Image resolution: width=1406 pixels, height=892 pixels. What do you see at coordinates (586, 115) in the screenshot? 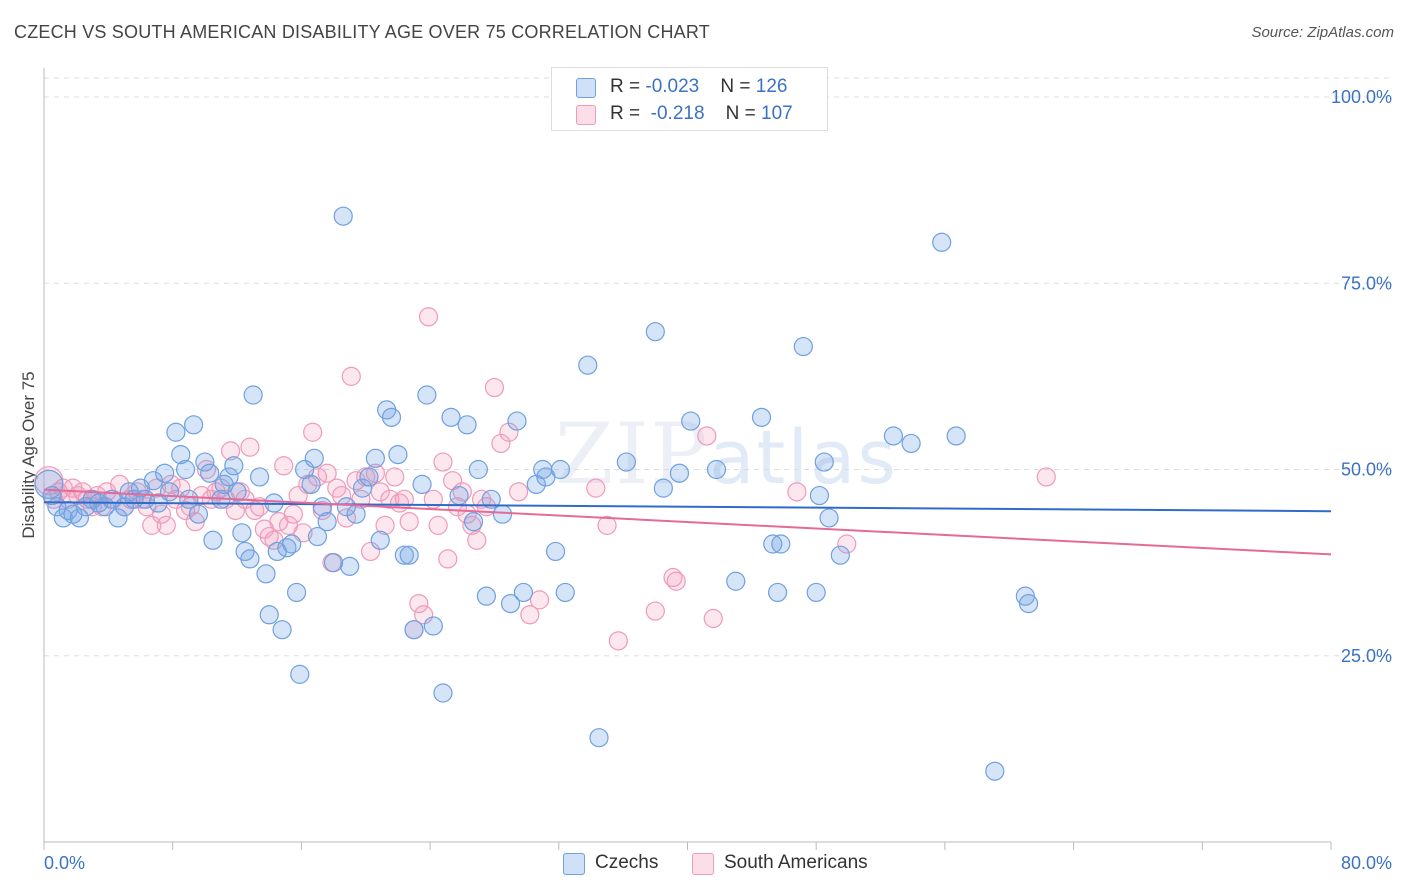
I see `legend-swatch-south-americans` at bounding box center [586, 115].